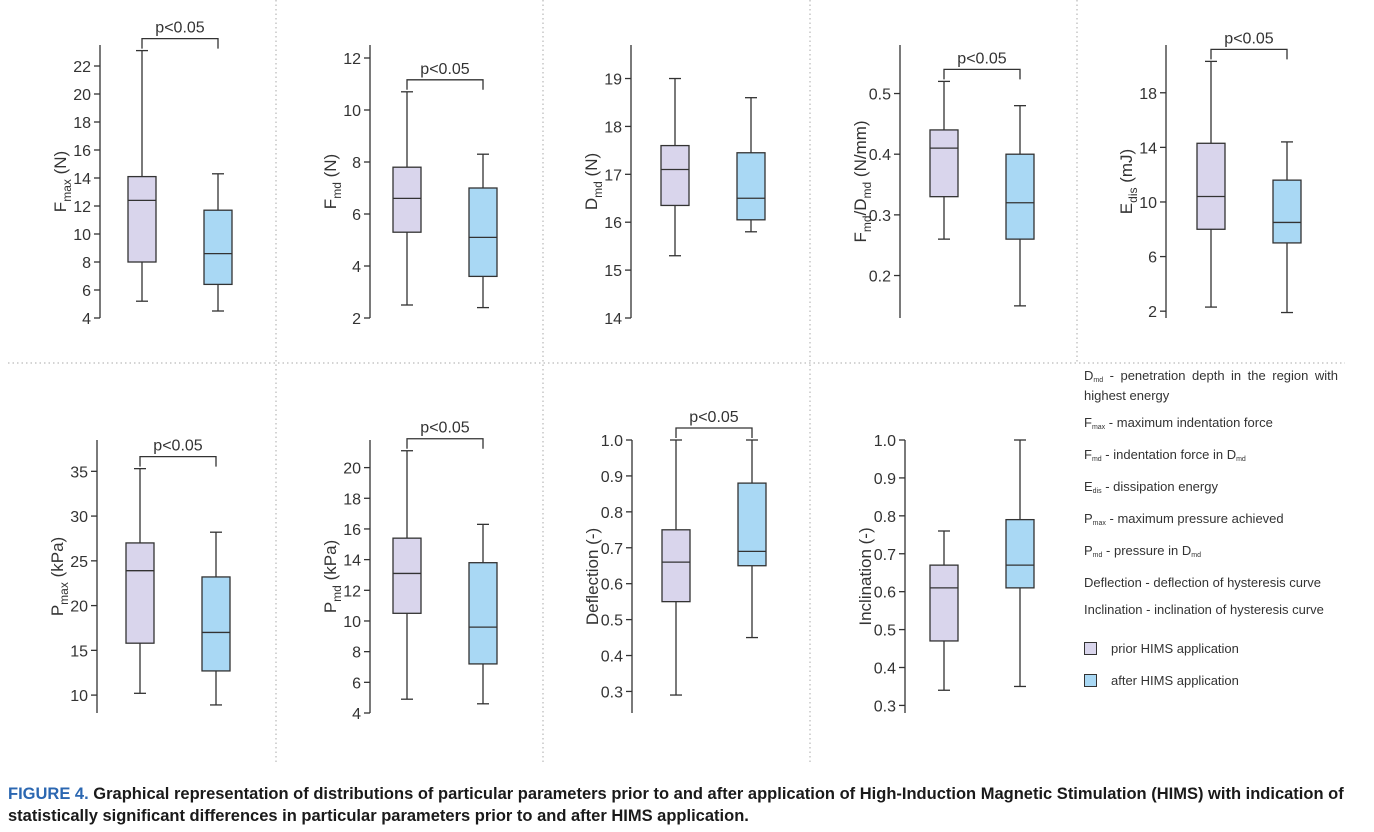  I want to click on definition-item: Pmd - pressure in Dmd, so click(1143, 551).